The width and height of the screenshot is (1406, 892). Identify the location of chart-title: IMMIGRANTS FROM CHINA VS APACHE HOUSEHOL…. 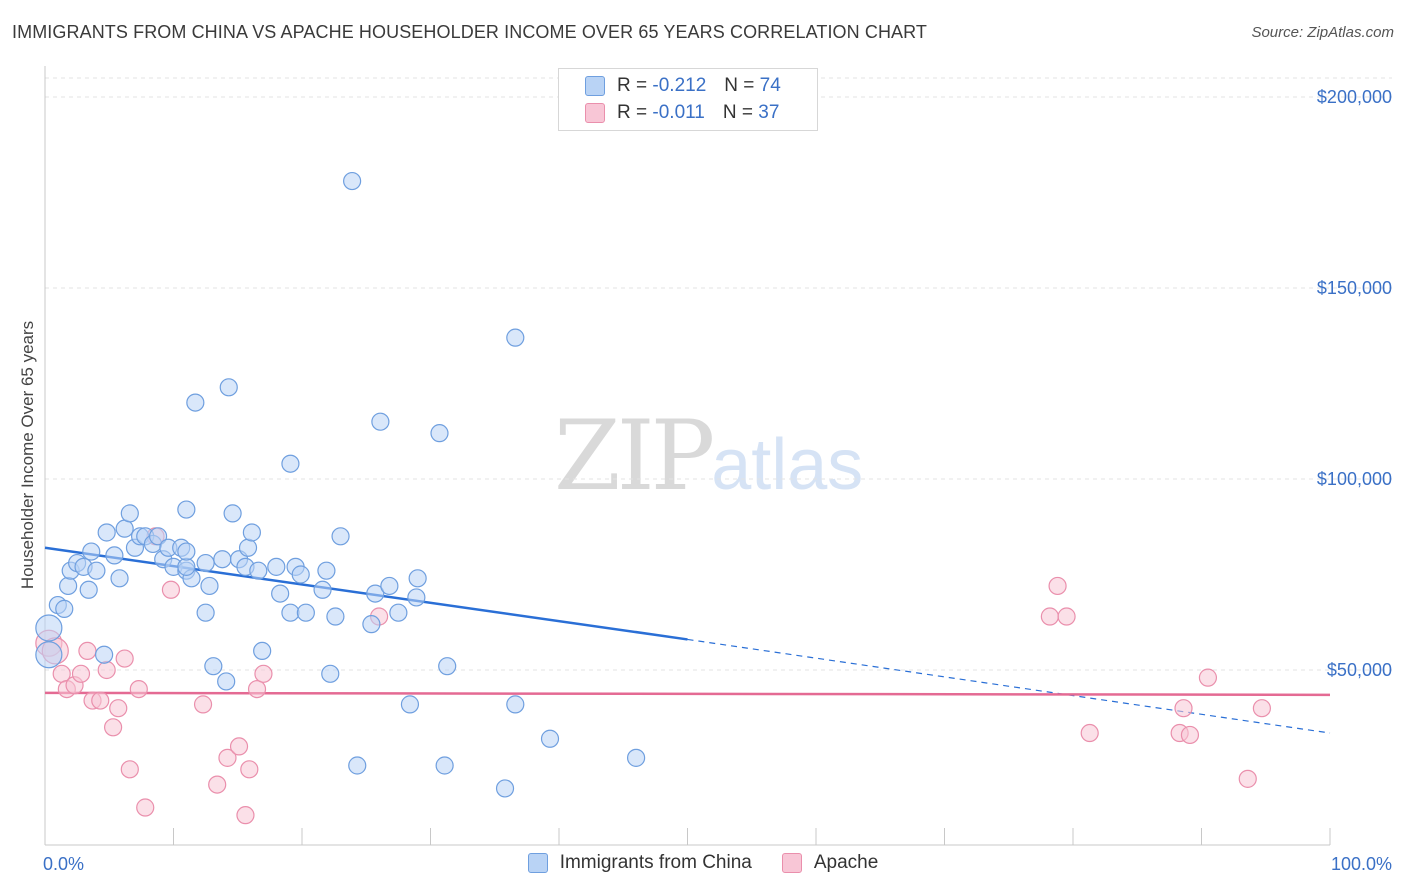
(470, 32).